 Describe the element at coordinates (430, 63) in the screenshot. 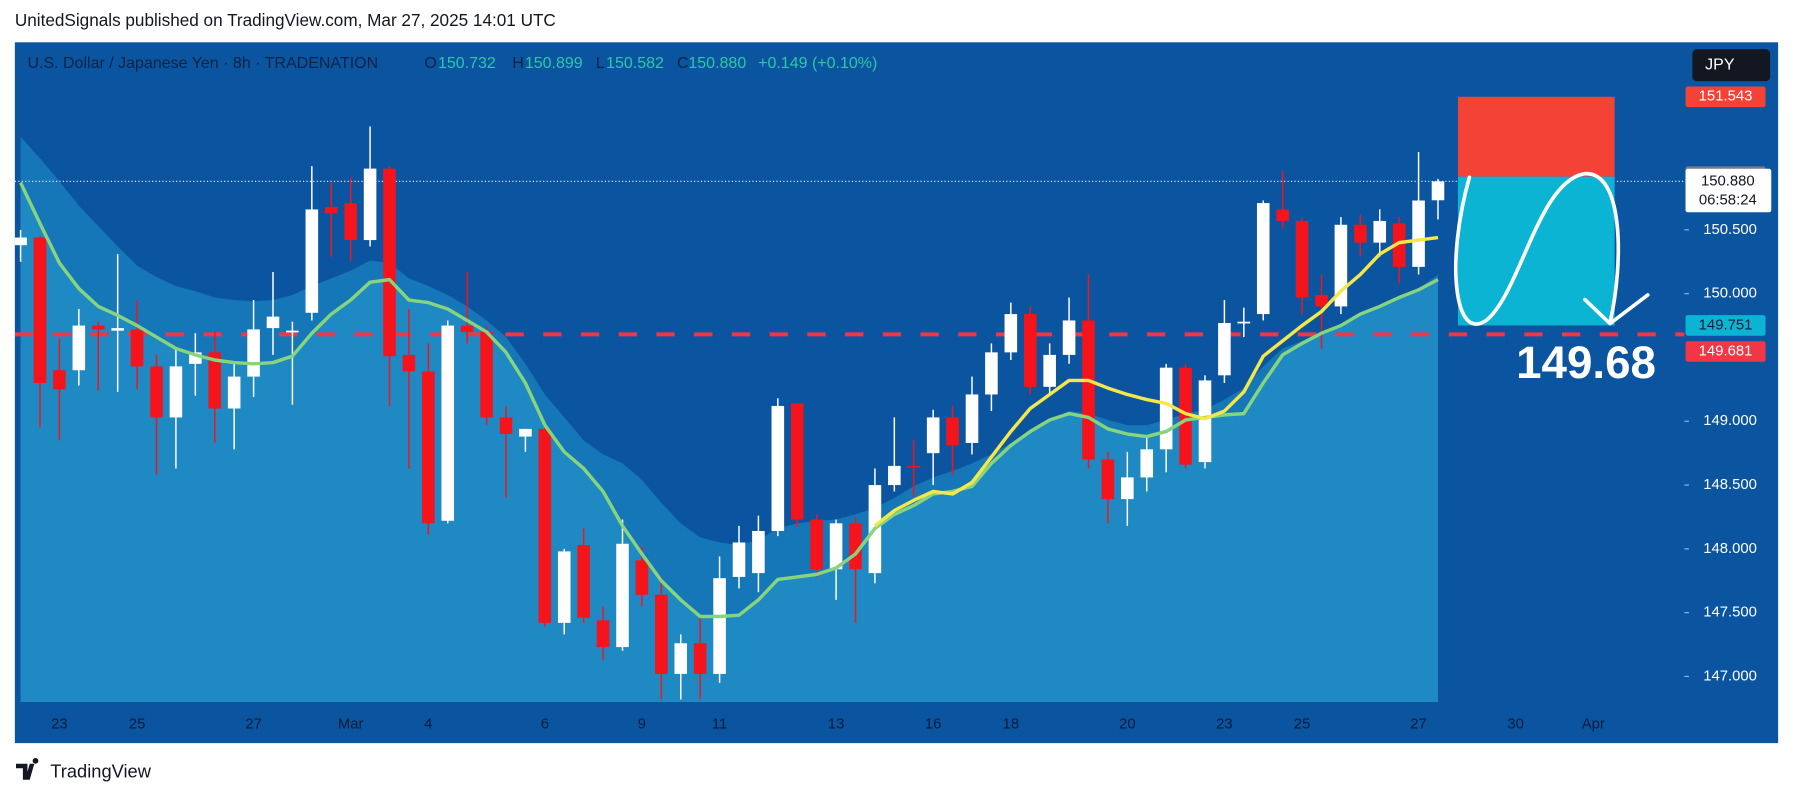

I see `ohlc-letter: O` at that location.